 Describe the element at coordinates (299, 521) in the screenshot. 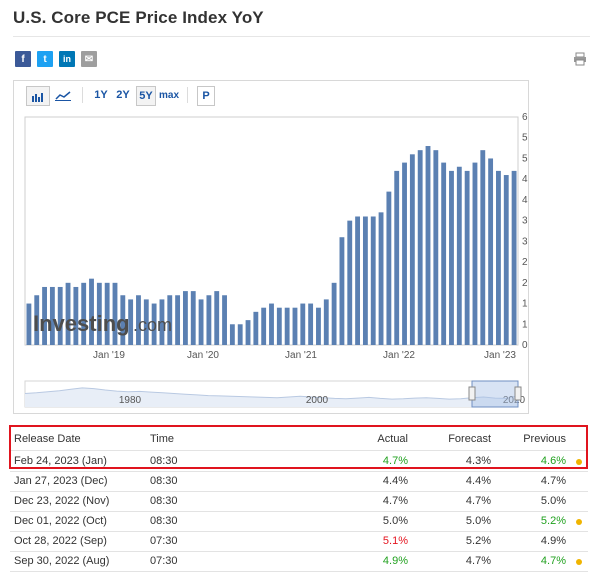

I see `table-row: Dec 01, 2022 (Oct) 08:30 5.0% 5.0% 5.2%` at that location.